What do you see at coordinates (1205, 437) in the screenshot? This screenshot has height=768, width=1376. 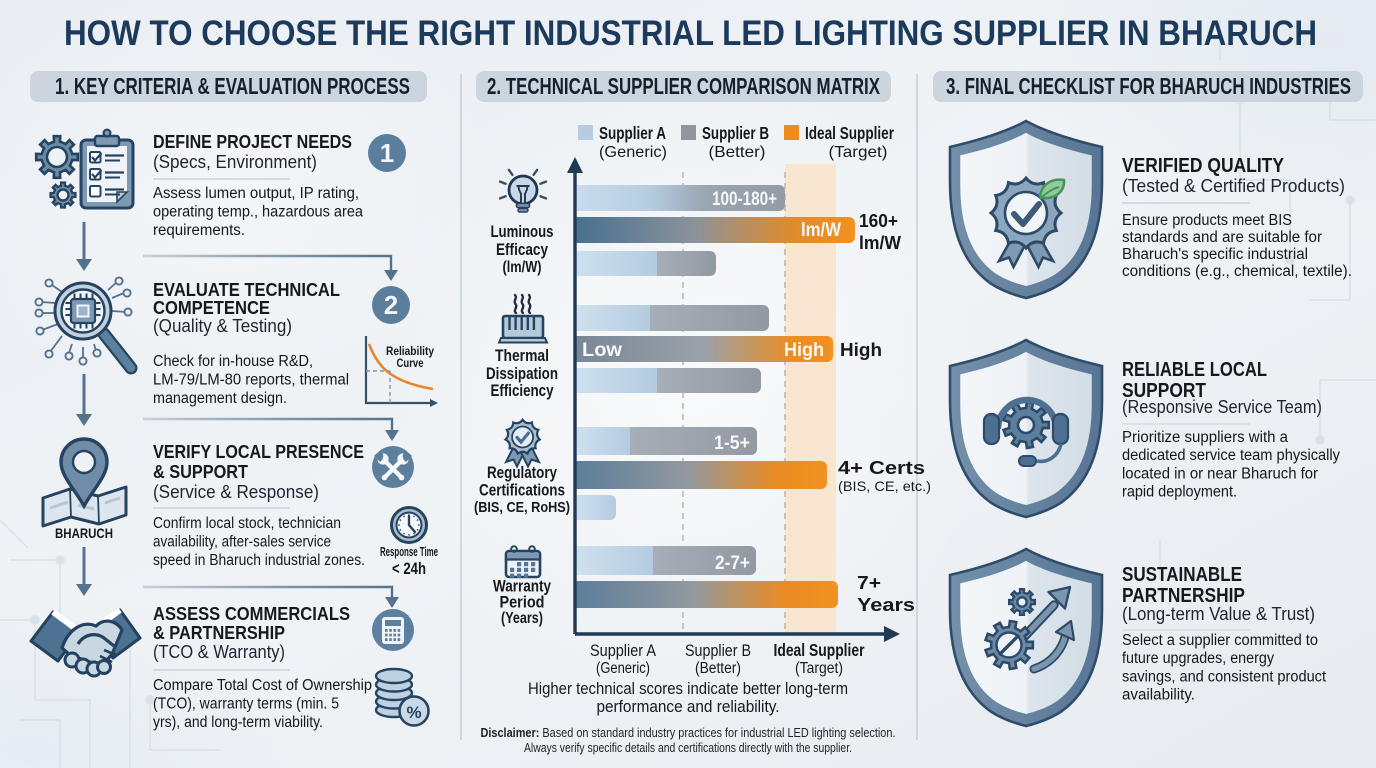 I see `svg-text: Prioritize suppliers with a` at bounding box center [1205, 437].